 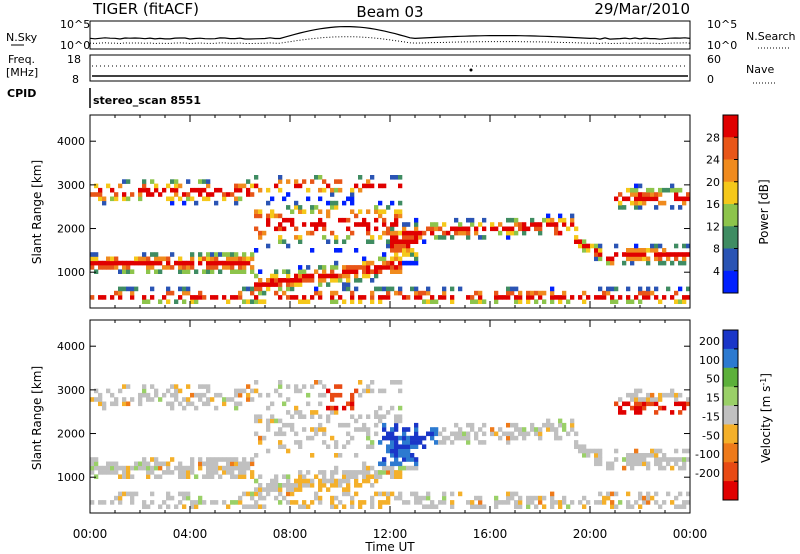 I want to click on freq-tick-high: 18, so click(x=74, y=59).